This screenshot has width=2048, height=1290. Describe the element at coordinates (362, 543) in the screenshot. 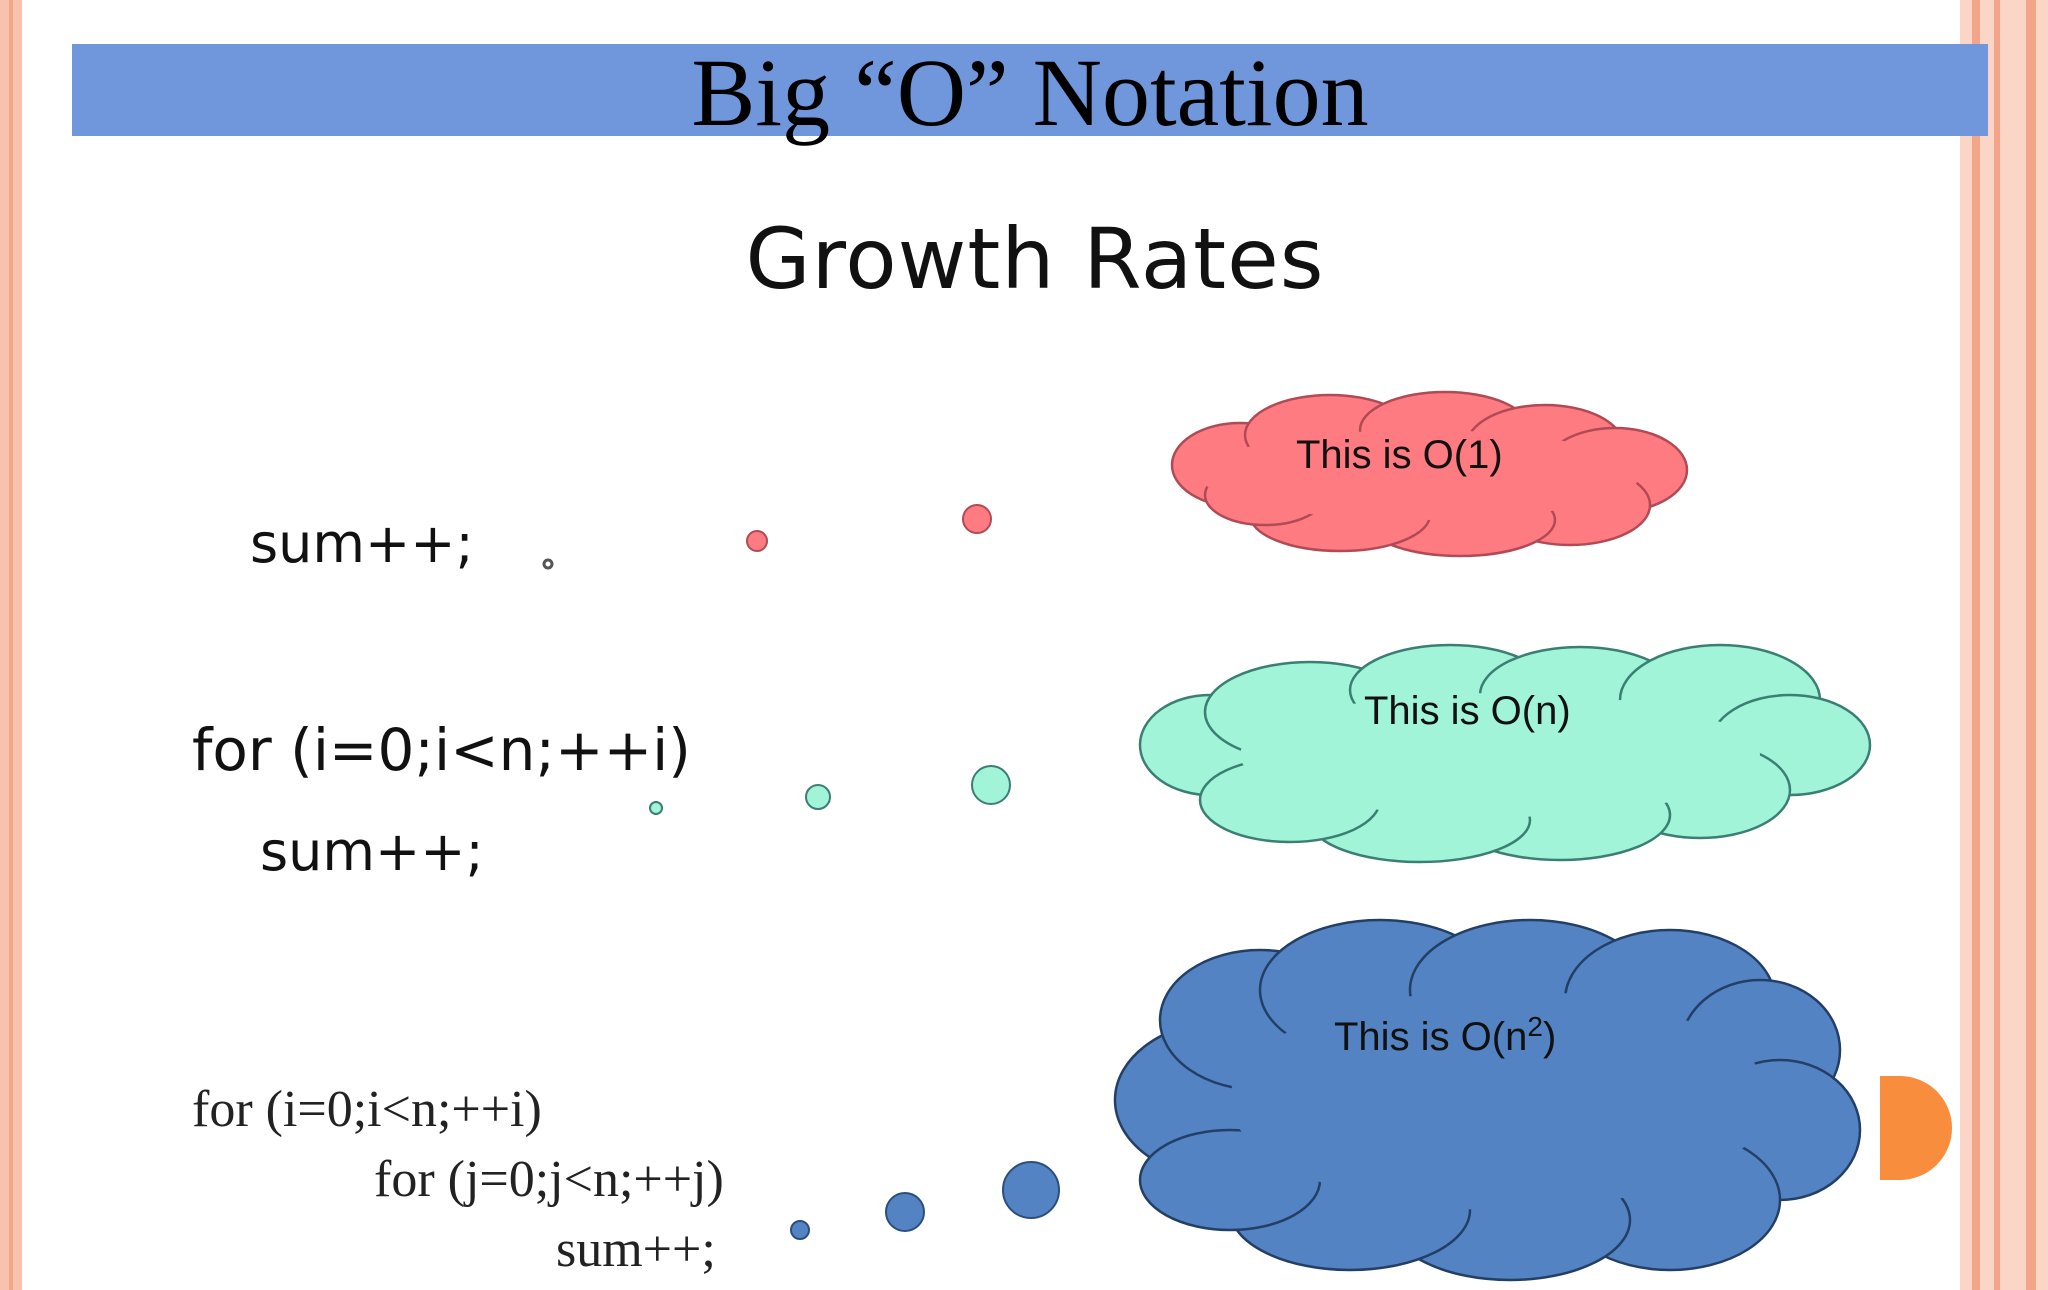

I see `code-o1-line1: sum++;` at that location.